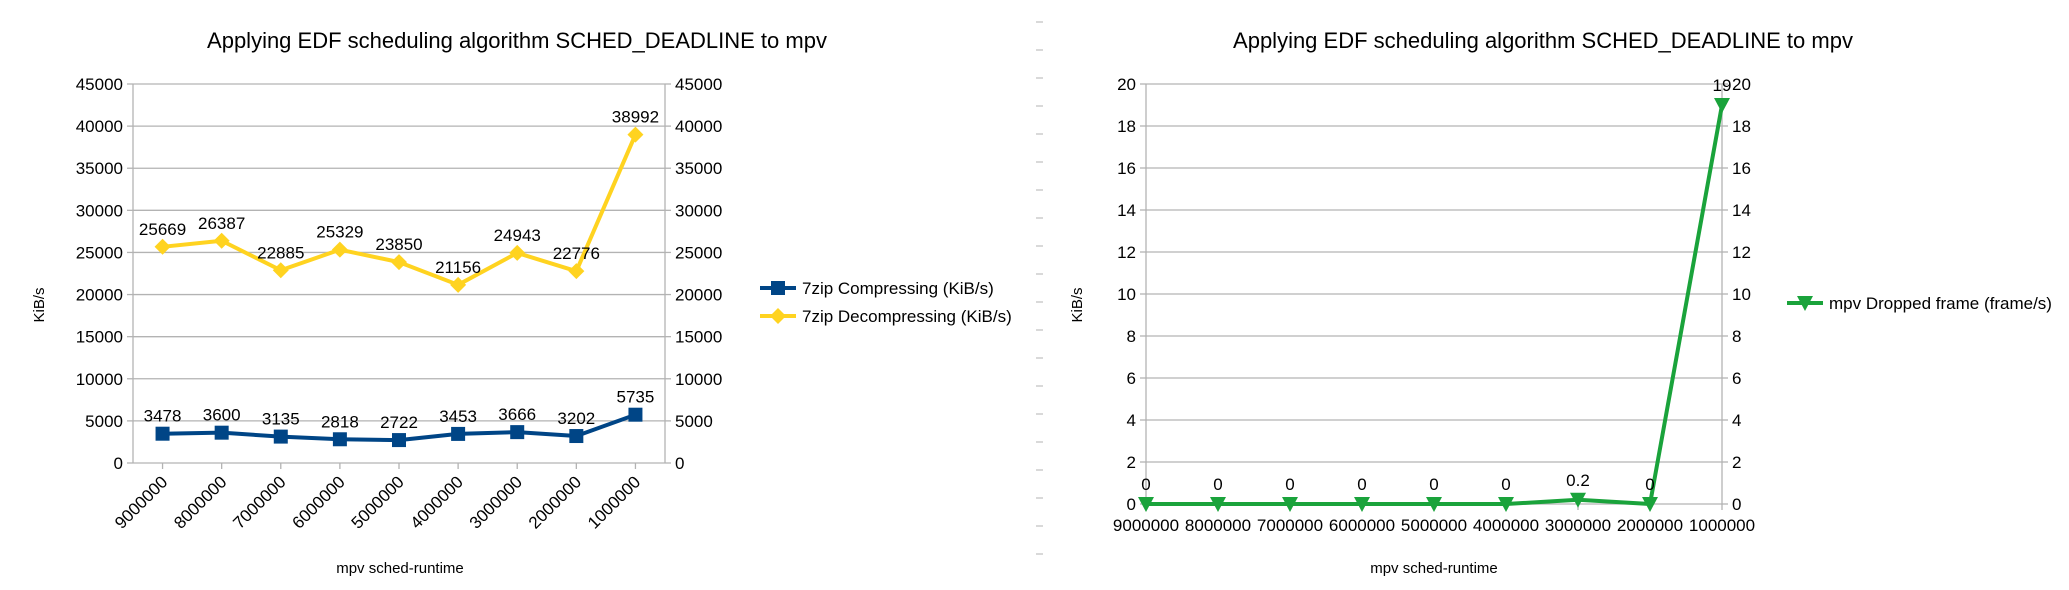 This screenshot has width=2069, height=590. Describe the element at coordinates (1131, 420) in the screenshot. I see `y-tick-label: 4` at that location.